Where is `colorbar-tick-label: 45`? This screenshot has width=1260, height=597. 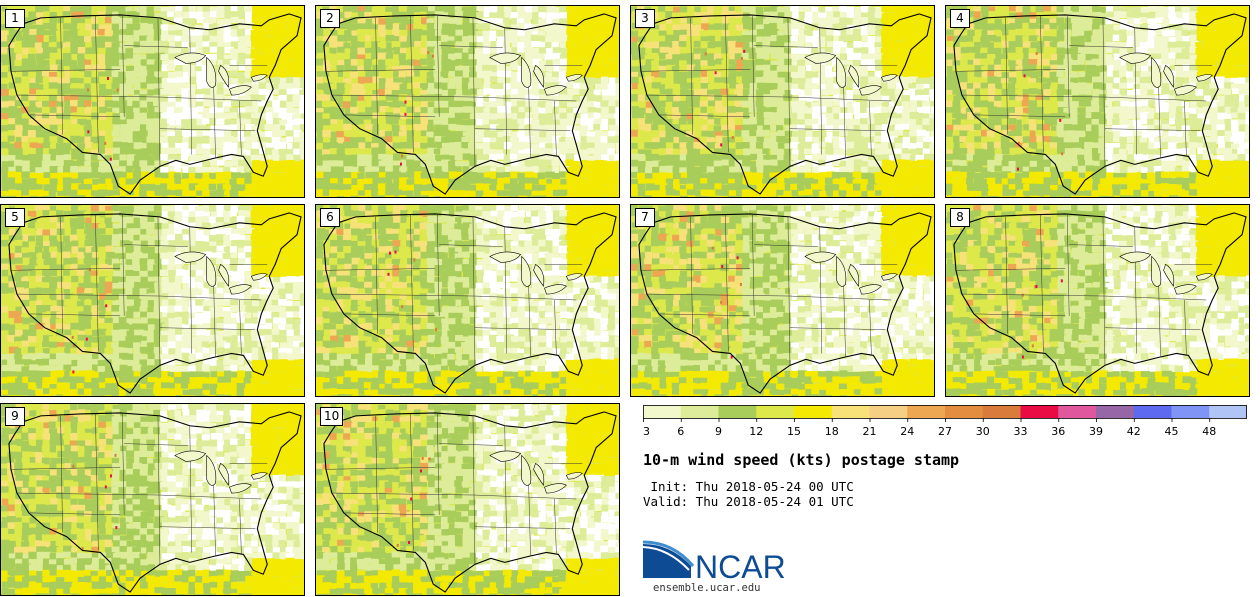
colorbar-tick-label: 45 is located at coordinates (1172, 431).